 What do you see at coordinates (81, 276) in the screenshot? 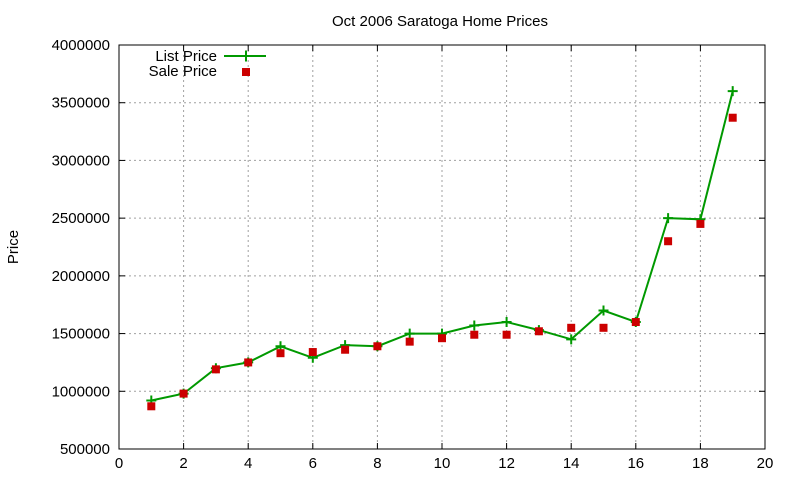
I see `y-tick-label: 2000000` at bounding box center [81, 276].